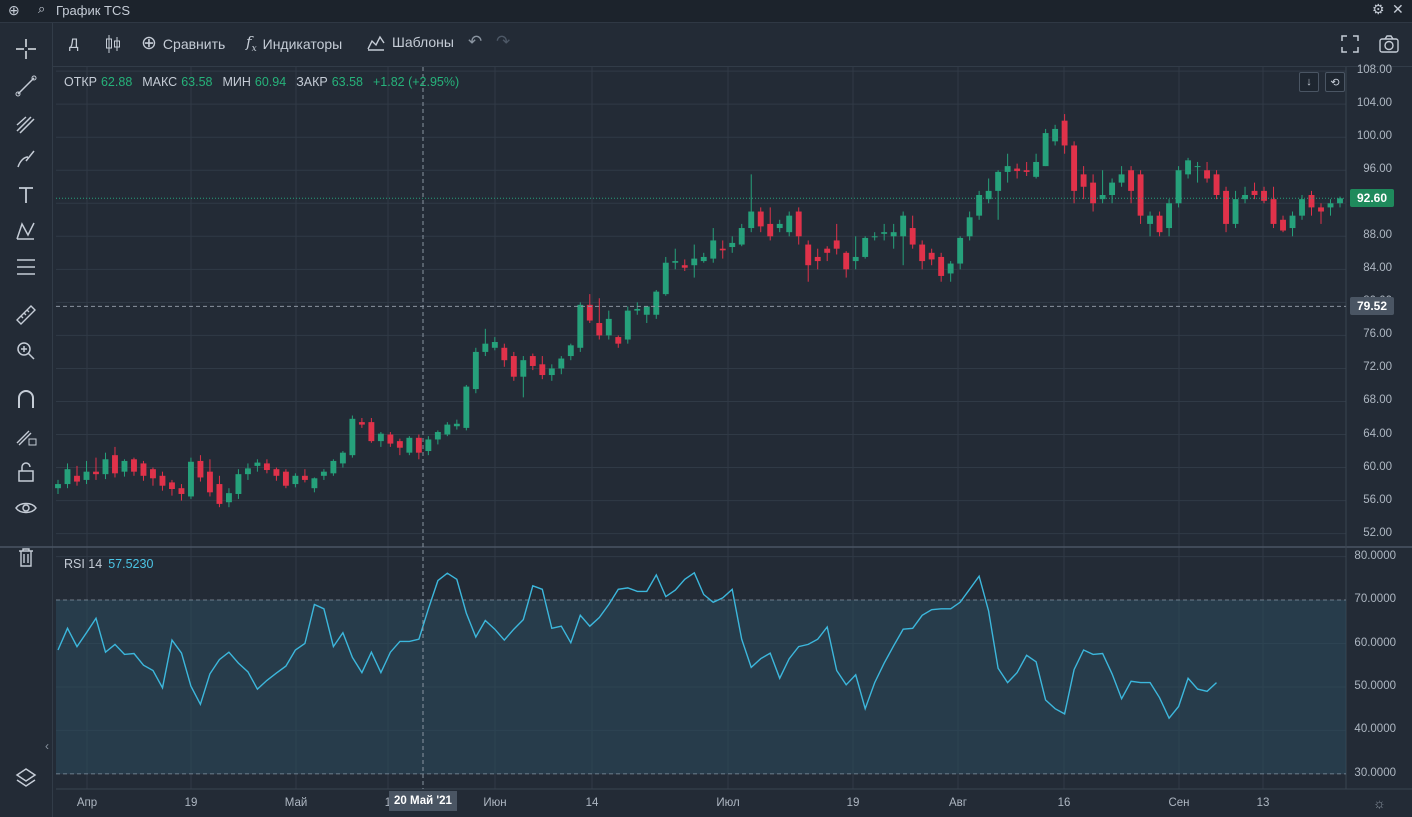 This screenshot has height=817, width=1412. Describe the element at coordinates (47, 746) in the screenshot. I see `collapse-toolbar-icon: ‹` at that location.